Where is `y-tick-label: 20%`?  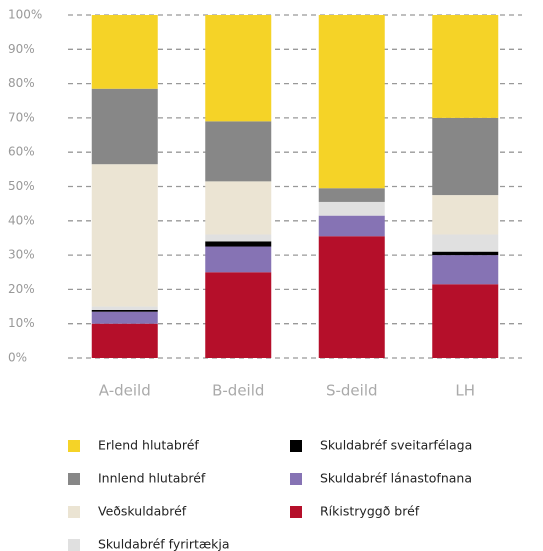
y-tick-label: 20% is located at coordinates (21, 289).